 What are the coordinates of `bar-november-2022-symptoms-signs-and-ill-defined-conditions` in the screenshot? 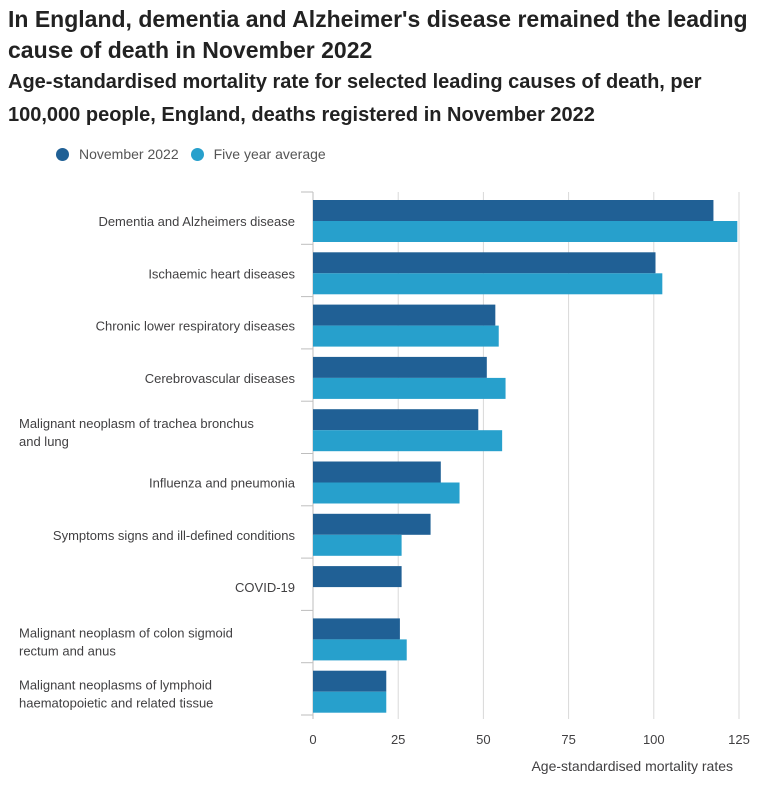 It's located at (372, 524).